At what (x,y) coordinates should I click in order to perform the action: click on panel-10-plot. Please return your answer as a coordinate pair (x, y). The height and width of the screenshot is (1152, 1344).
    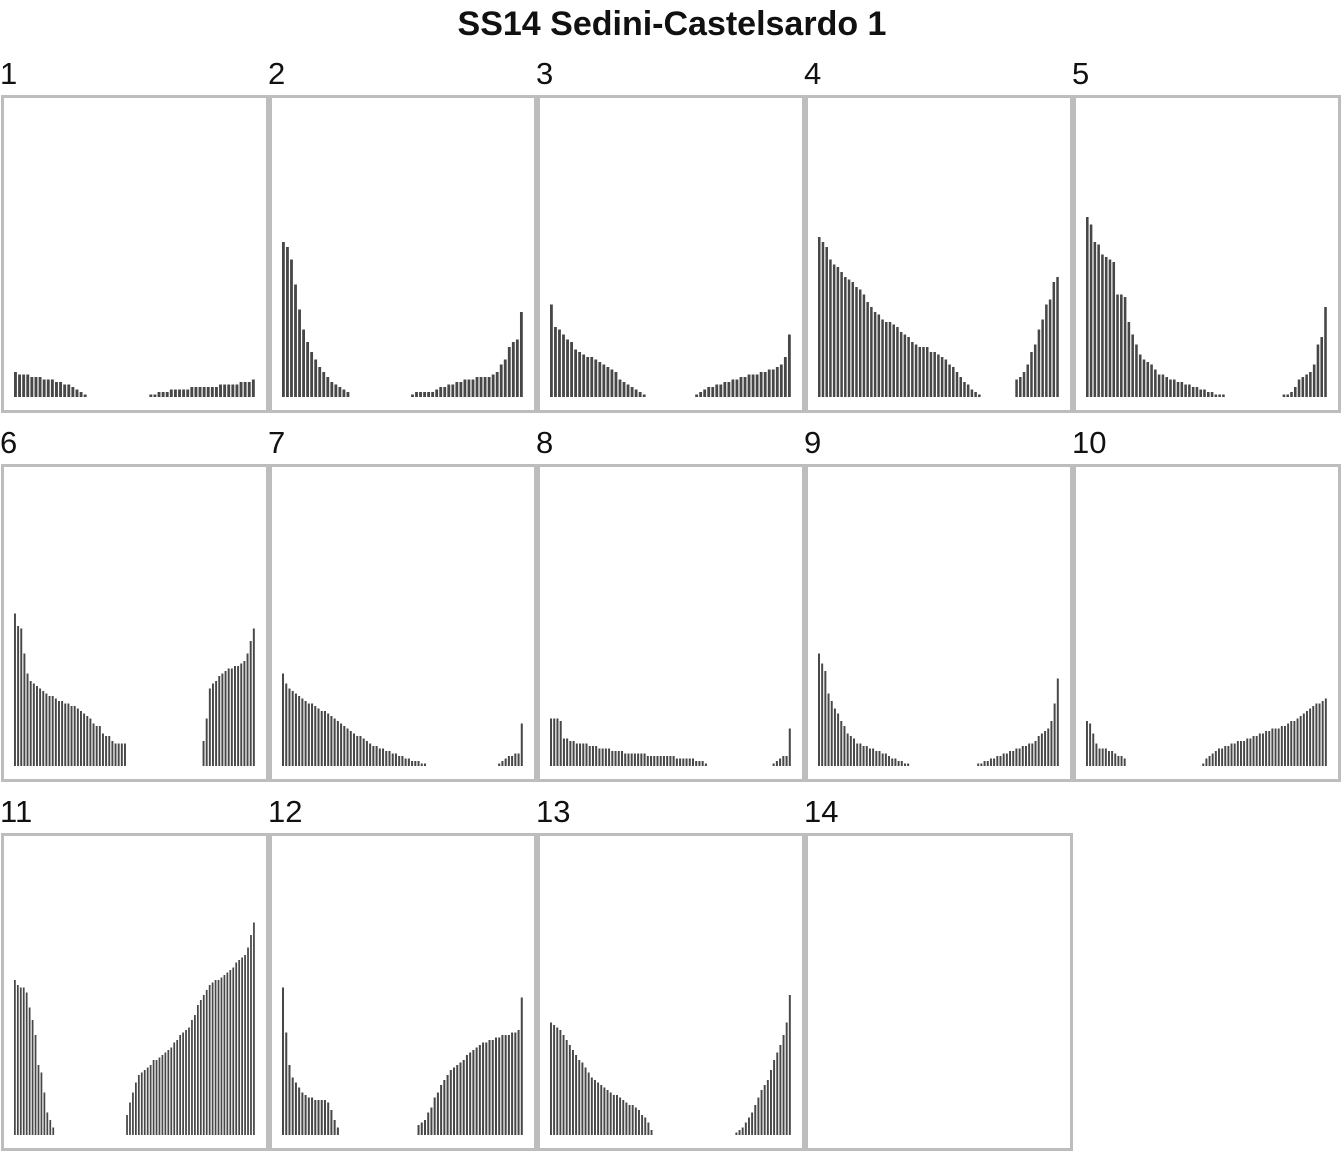
    Looking at the image, I should click on (1206, 732).